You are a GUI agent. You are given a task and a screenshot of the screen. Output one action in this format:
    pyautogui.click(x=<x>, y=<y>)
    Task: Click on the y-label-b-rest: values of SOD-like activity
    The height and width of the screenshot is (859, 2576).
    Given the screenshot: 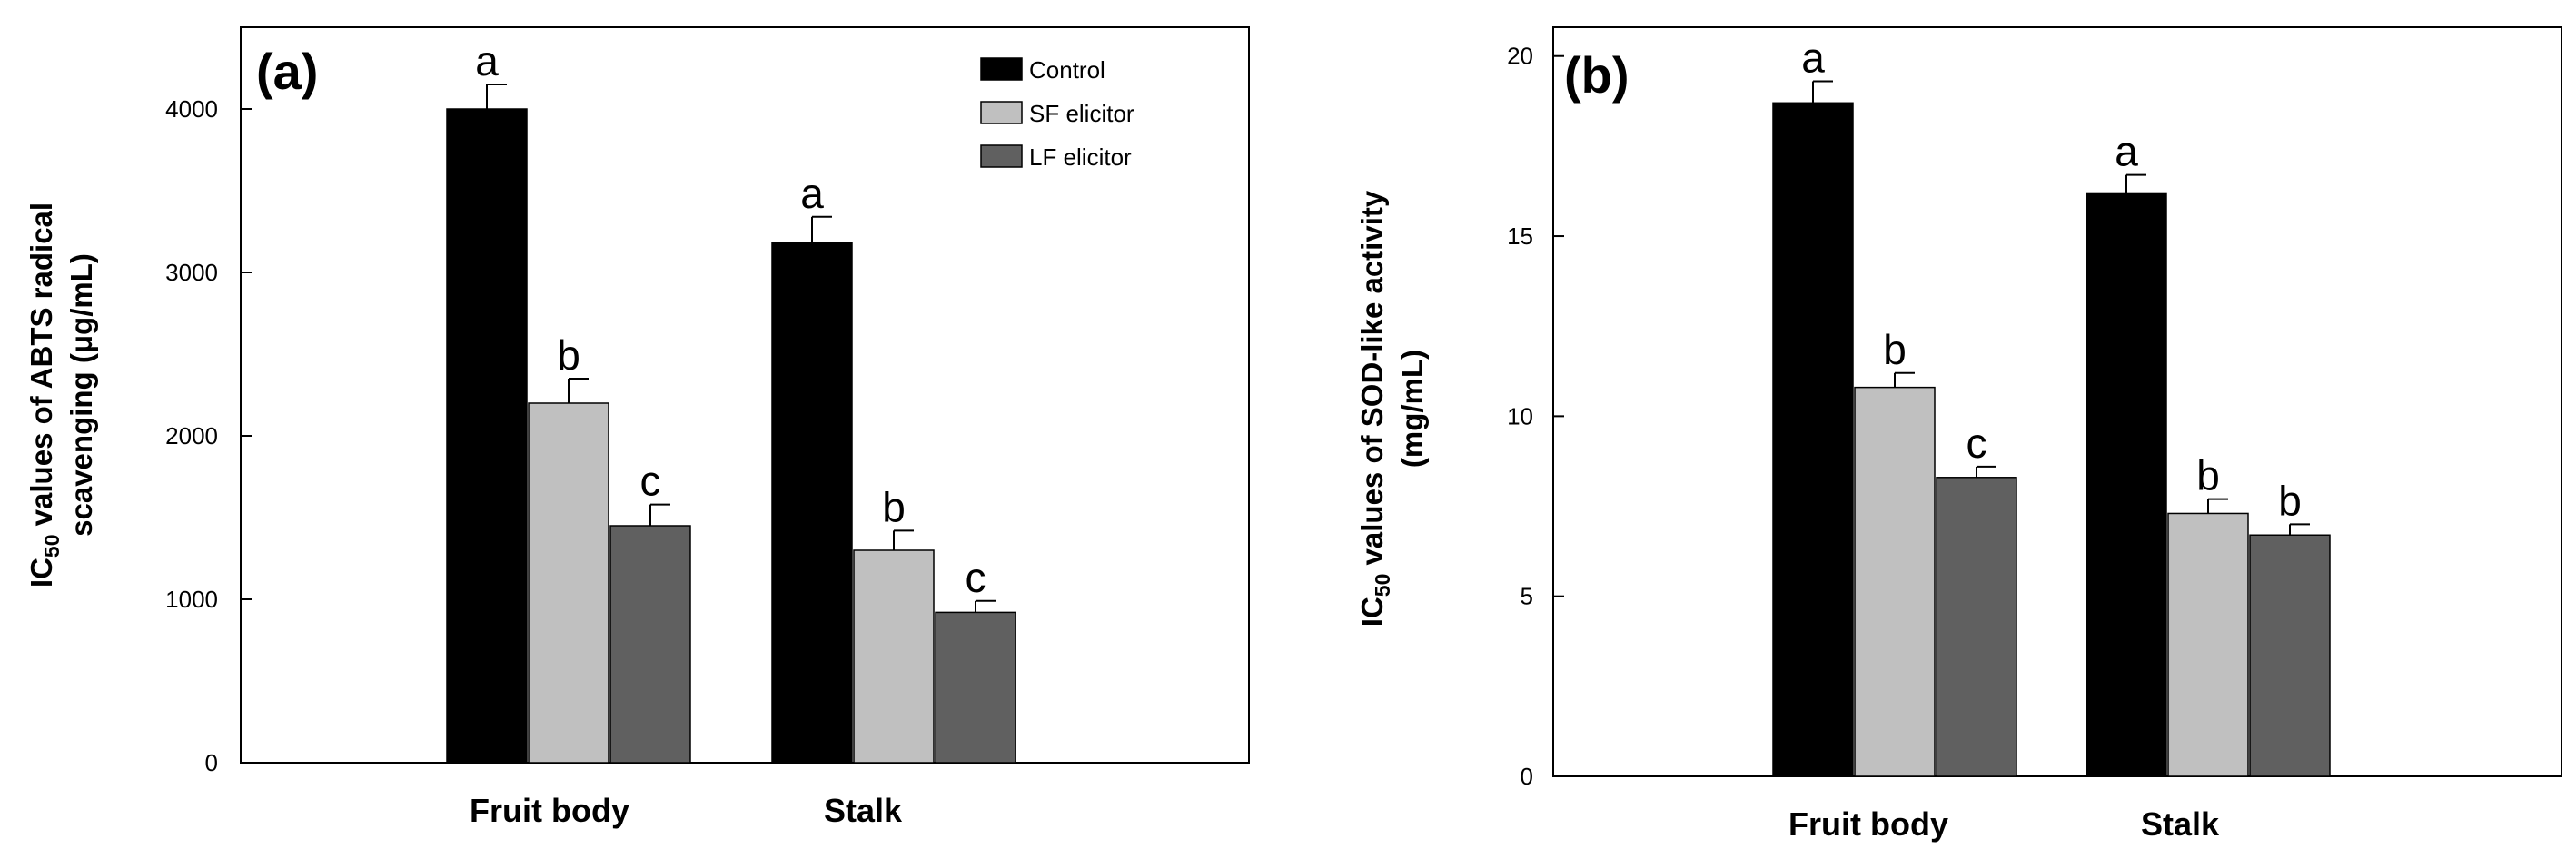 What is the action you would take?
    pyautogui.click(x=1372, y=381)
    